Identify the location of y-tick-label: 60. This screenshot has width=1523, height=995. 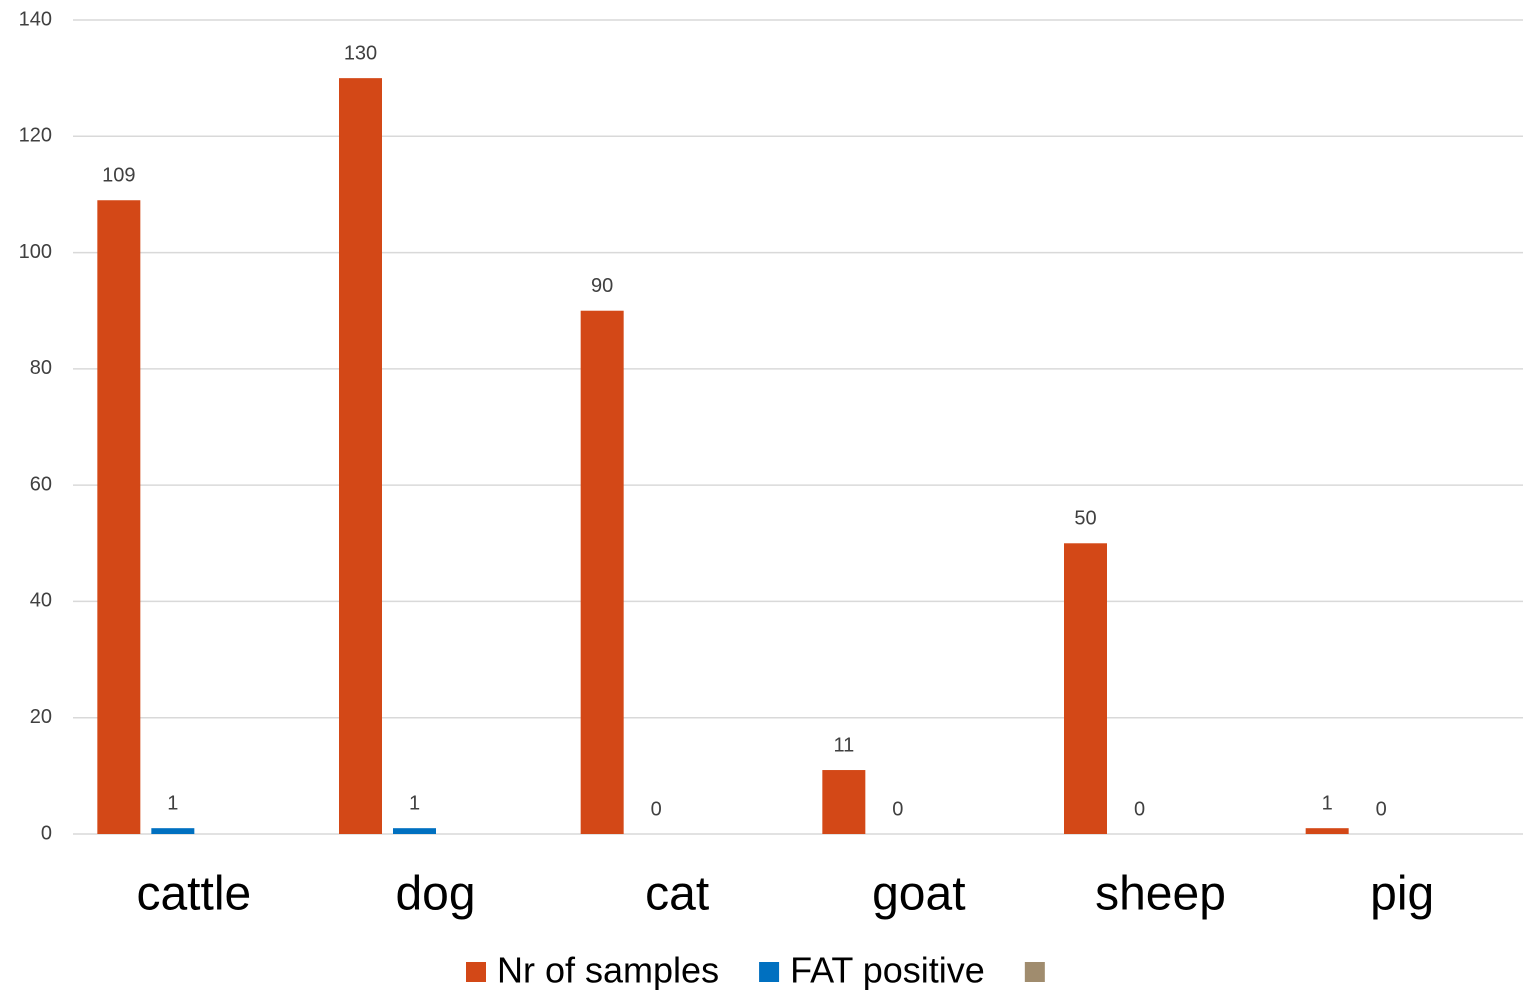
(41, 484).